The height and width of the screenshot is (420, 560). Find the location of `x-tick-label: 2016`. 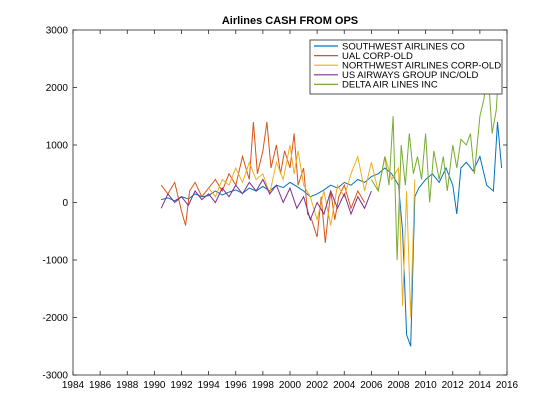

x-tick-label: 2016 is located at coordinates (507, 385).